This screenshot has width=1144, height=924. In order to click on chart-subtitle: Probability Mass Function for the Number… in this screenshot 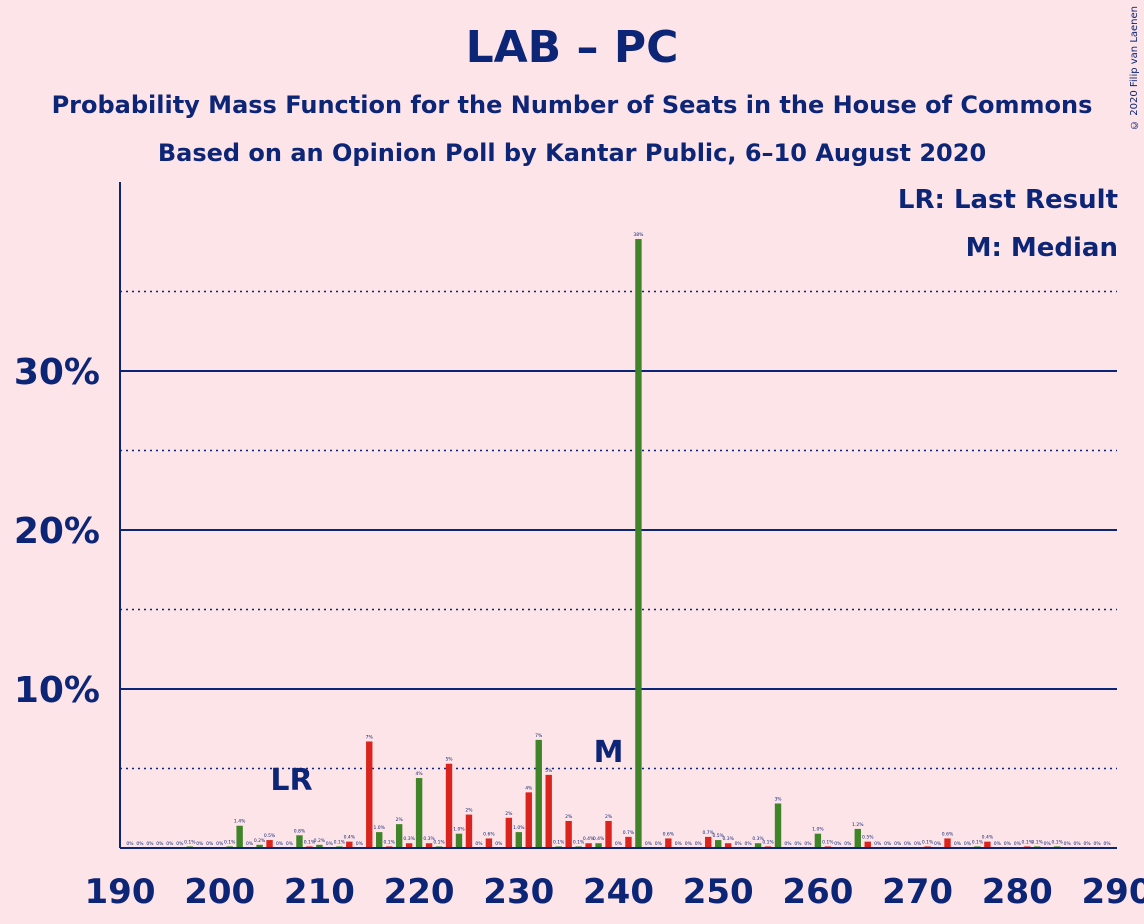, I will do `click(572, 105)`.